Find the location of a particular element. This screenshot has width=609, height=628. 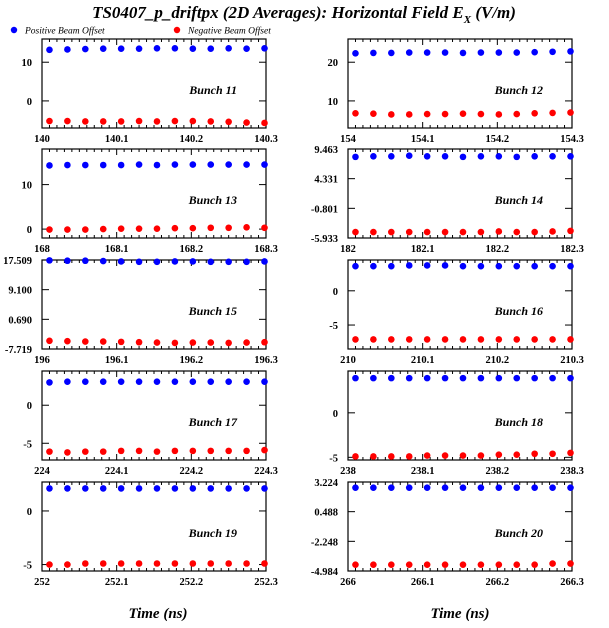

x-axis-title-left: Time (ns) is located at coordinates (157, 614).